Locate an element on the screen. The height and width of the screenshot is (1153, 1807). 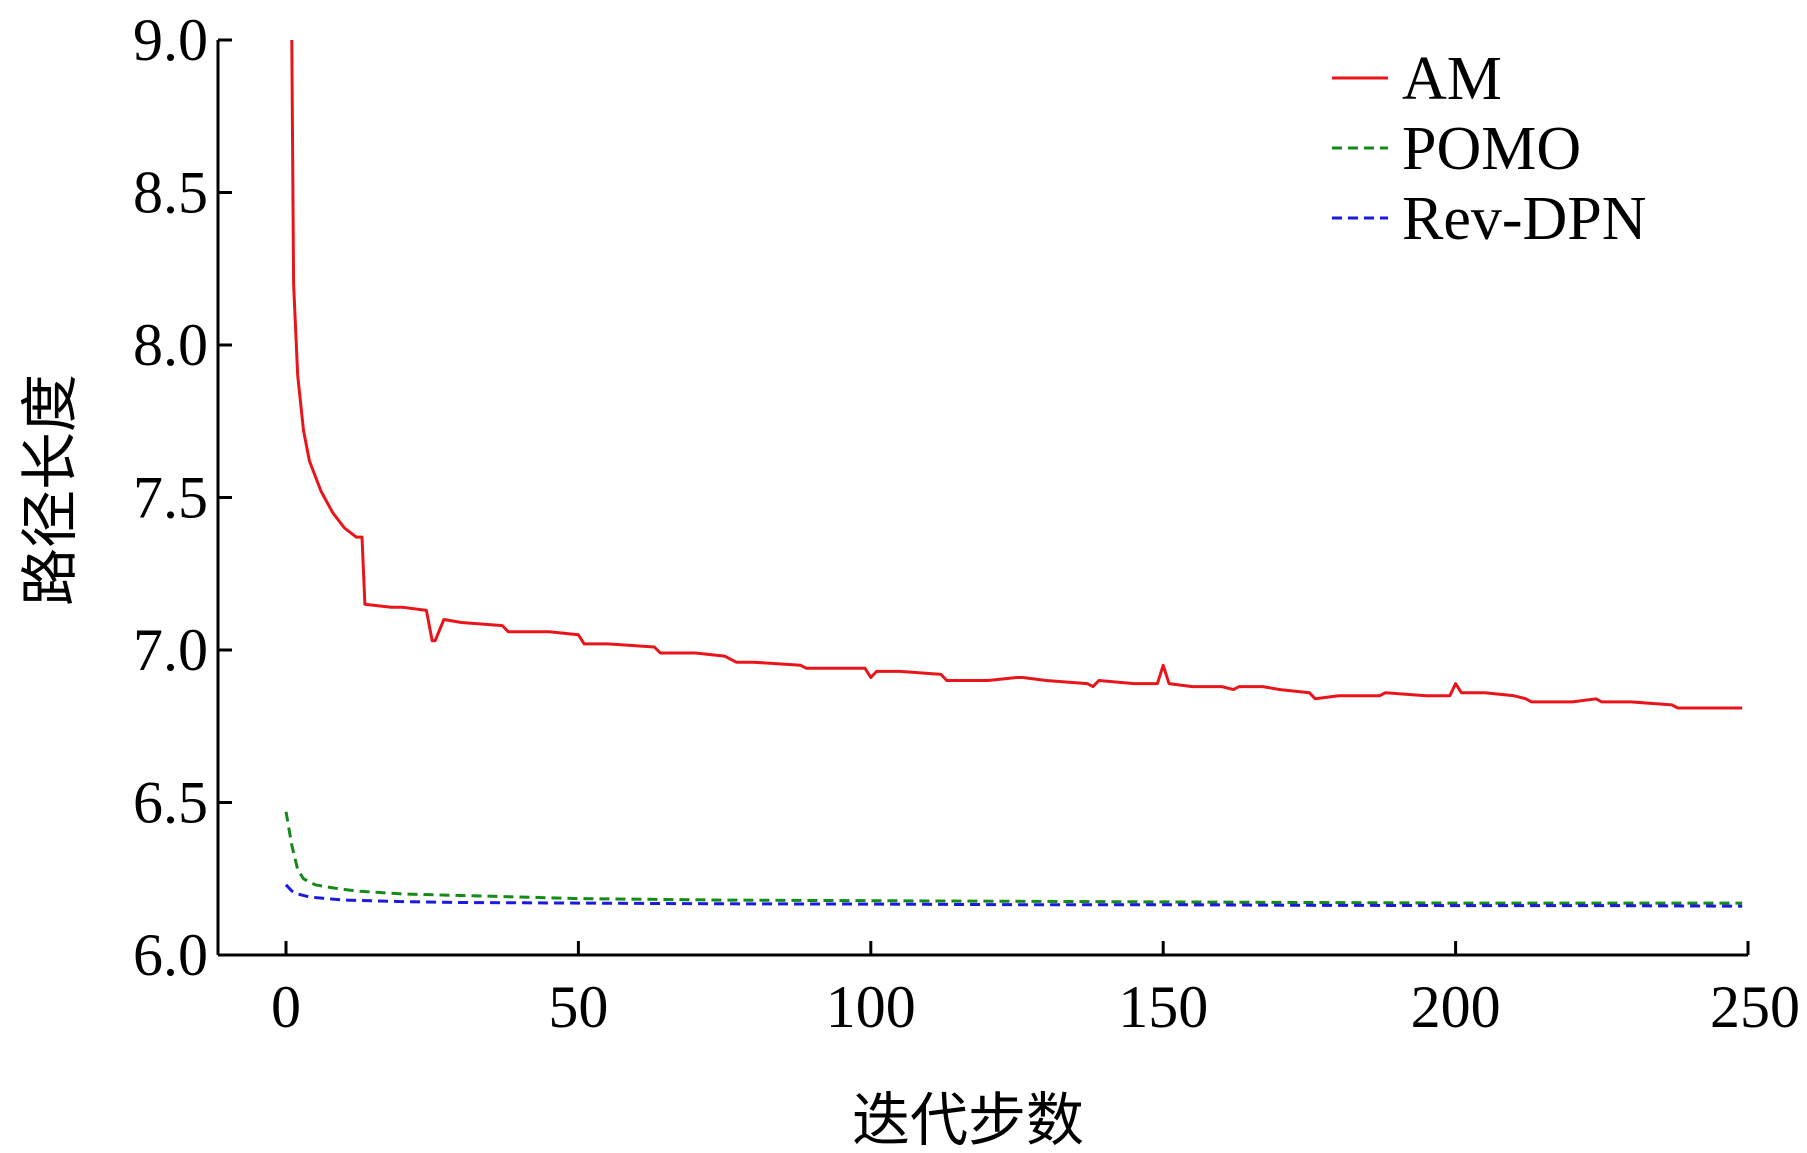
legend-label-rev-dpn: Rev-DPN is located at coordinates (1524, 219).